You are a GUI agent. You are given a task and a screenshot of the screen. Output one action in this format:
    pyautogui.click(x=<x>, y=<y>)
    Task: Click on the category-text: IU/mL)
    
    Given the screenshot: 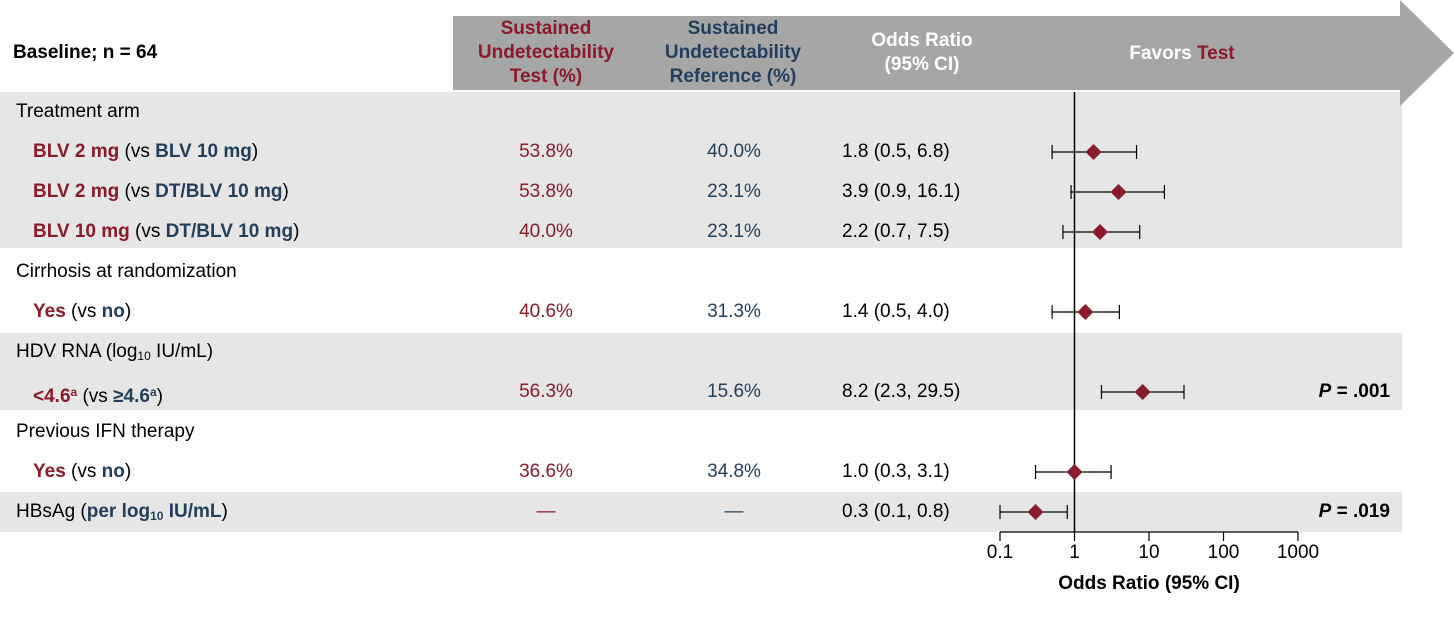 What is the action you would take?
    pyautogui.click(x=182, y=351)
    